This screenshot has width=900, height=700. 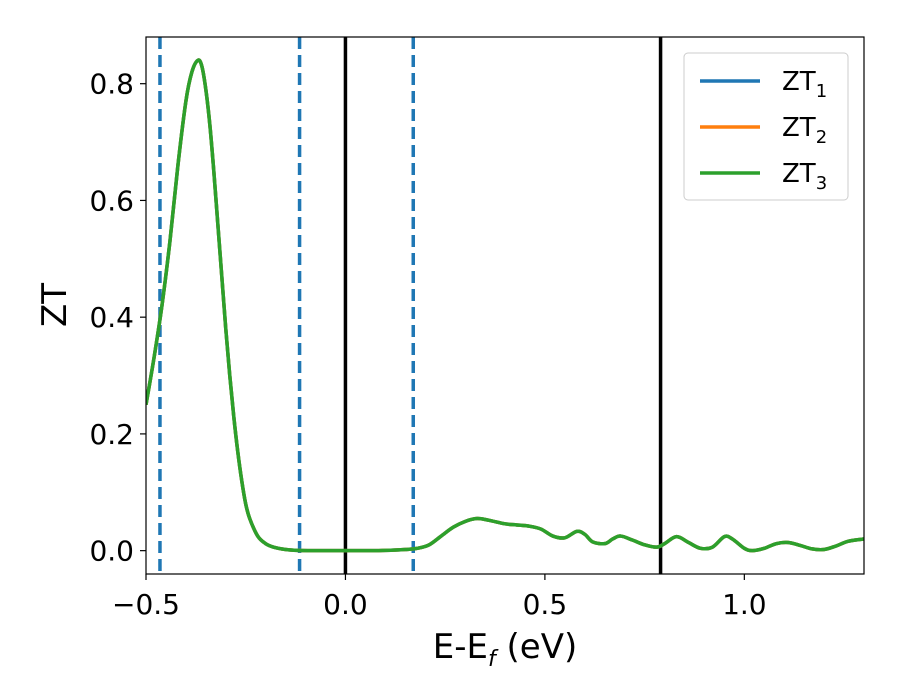 What do you see at coordinates (744, 604) in the screenshot?
I see `x-tick-label: 1.0` at bounding box center [744, 604].